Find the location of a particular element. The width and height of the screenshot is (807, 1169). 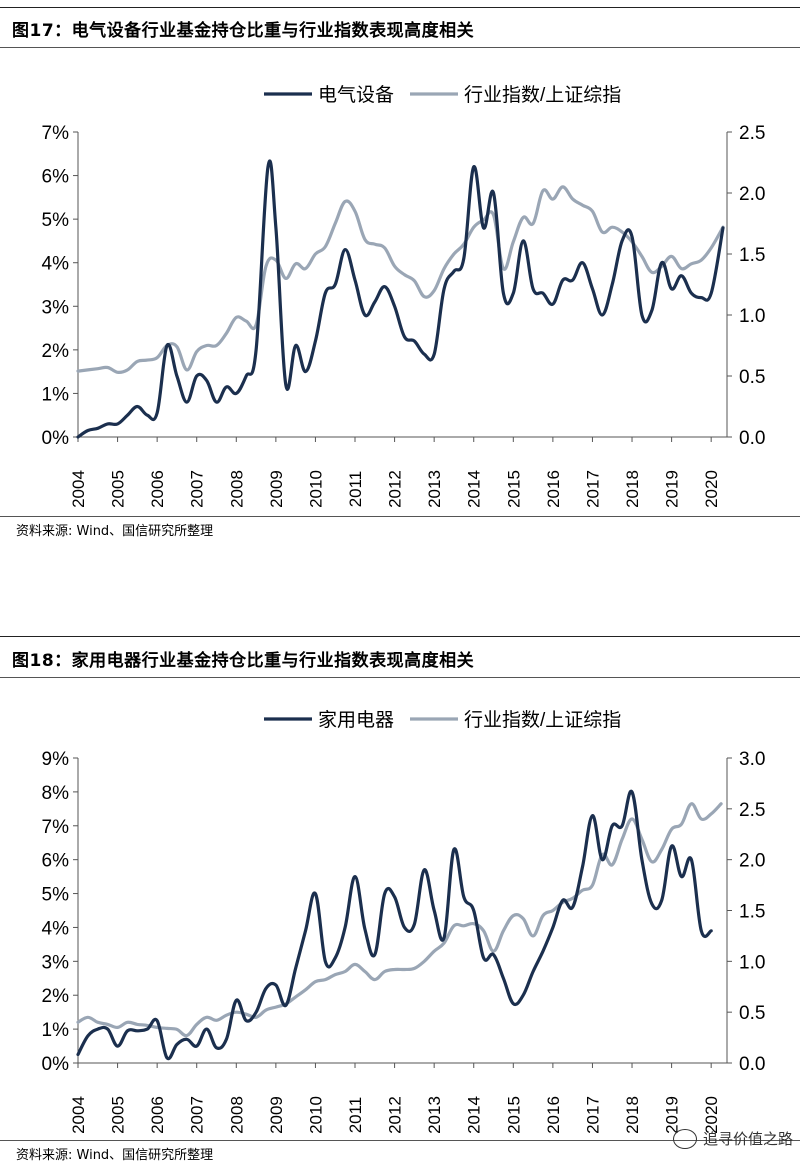

legend-label: 电气设备 is located at coordinates (356, 95).